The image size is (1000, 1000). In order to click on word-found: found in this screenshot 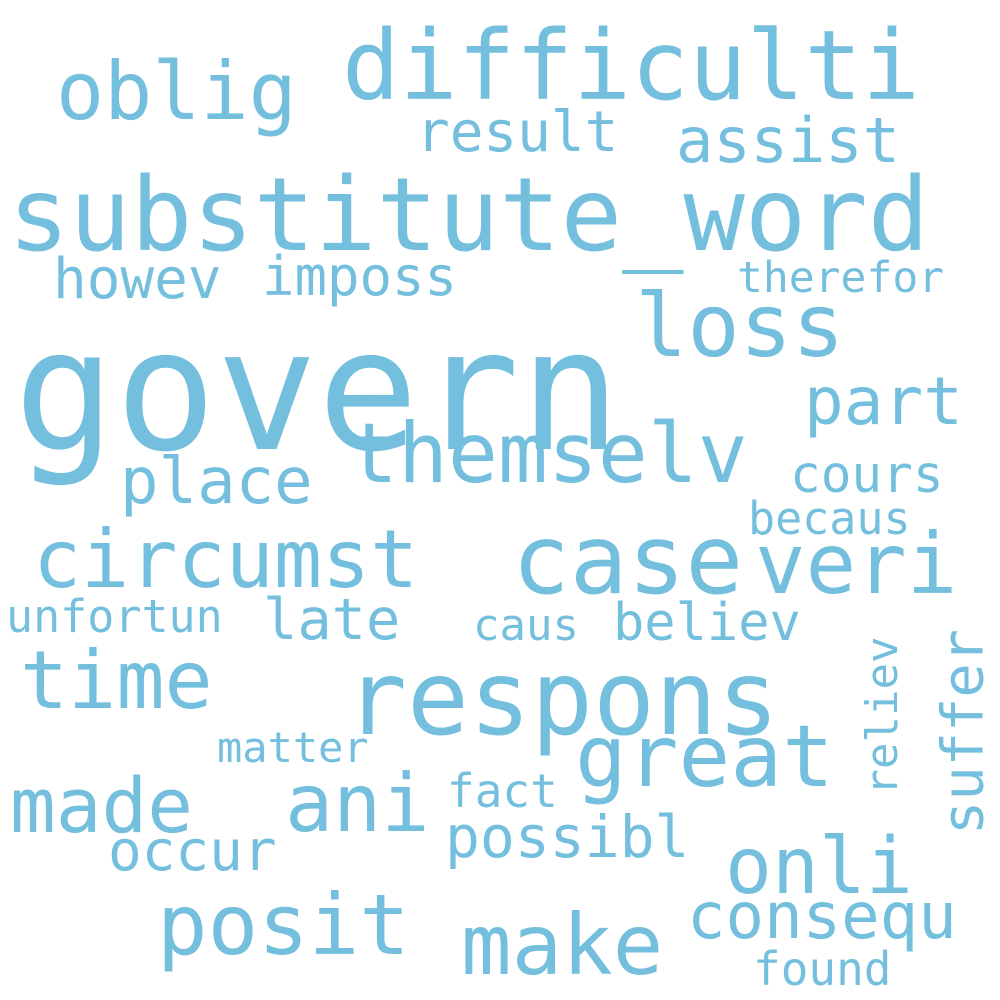, I will do `click(822, 969)`.